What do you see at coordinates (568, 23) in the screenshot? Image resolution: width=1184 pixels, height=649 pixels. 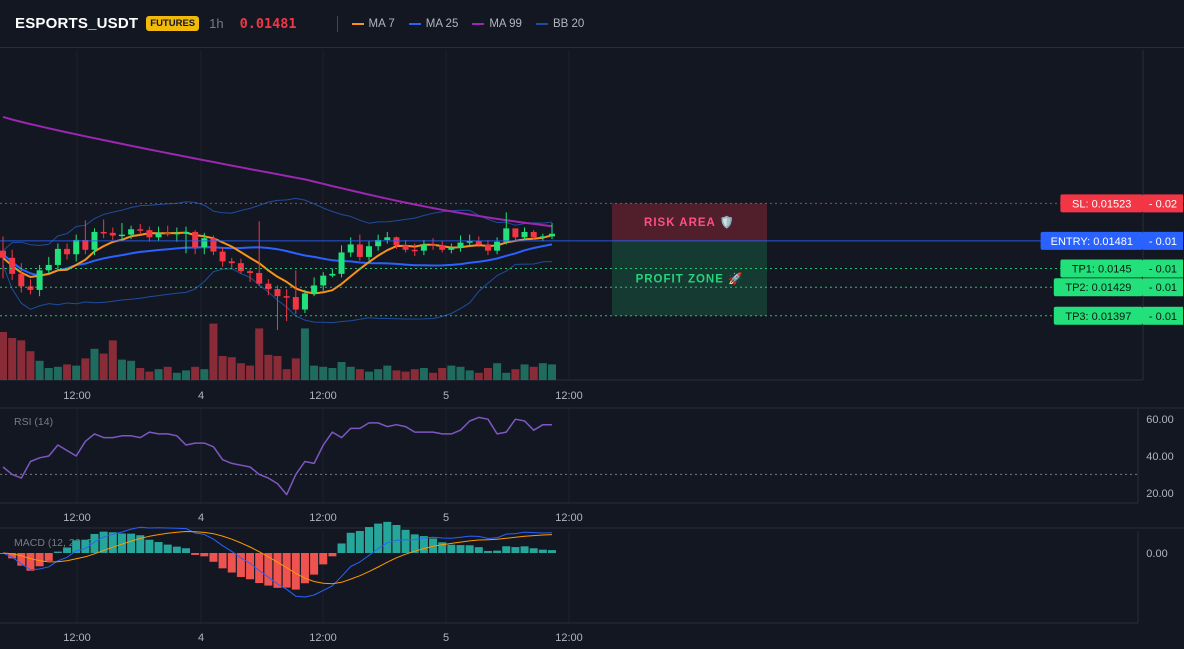 I see `legend-label: BB 20` at bounding box center [568, 23].